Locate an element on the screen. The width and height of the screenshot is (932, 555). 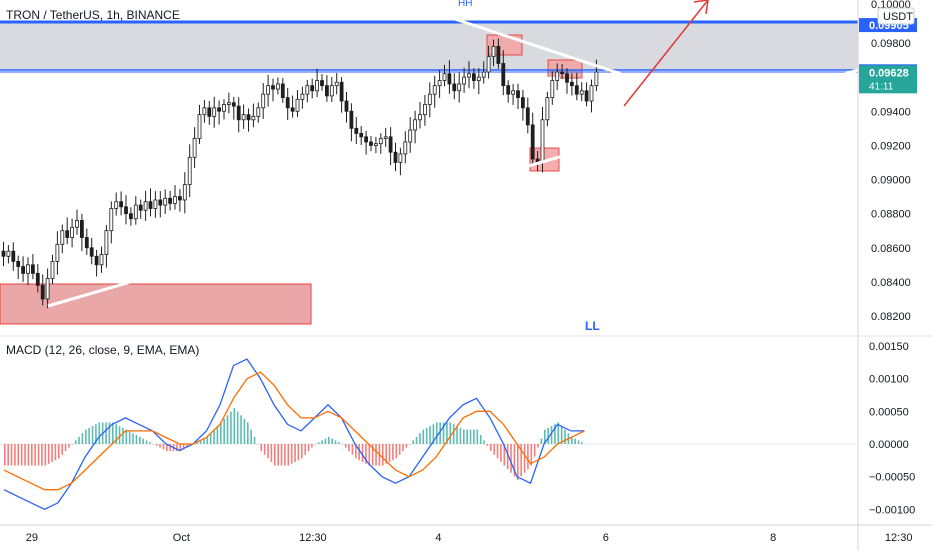
price-tick-top: 0.10000 is located at coordinates (891, 5).